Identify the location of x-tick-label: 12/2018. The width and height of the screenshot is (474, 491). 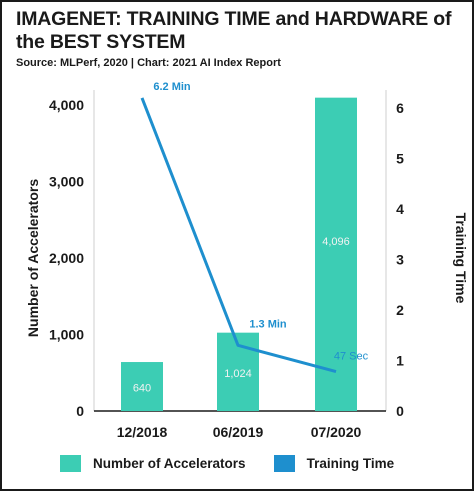
(142, 432).